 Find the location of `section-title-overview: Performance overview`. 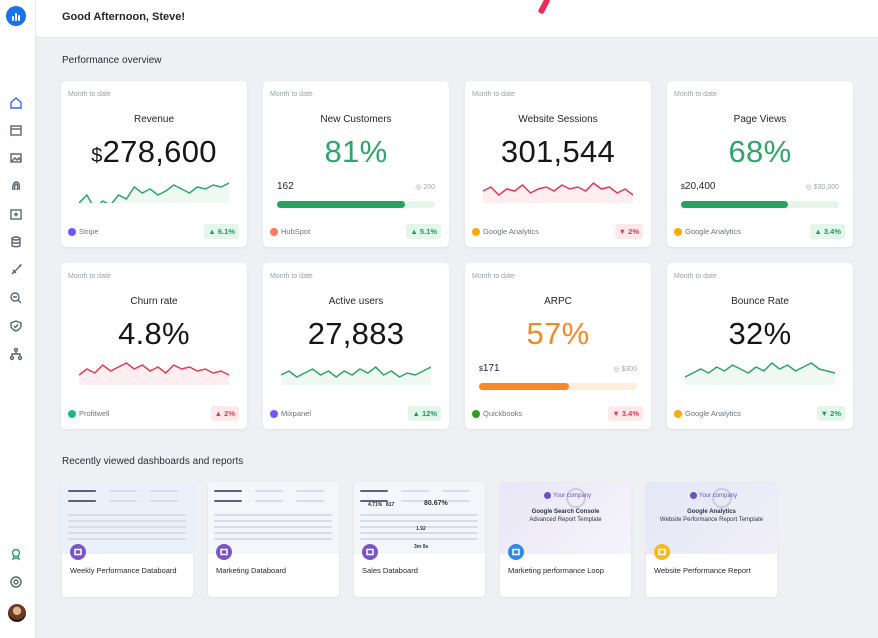

section-title-overview: Performance overview is located at coordinates (112, 60).